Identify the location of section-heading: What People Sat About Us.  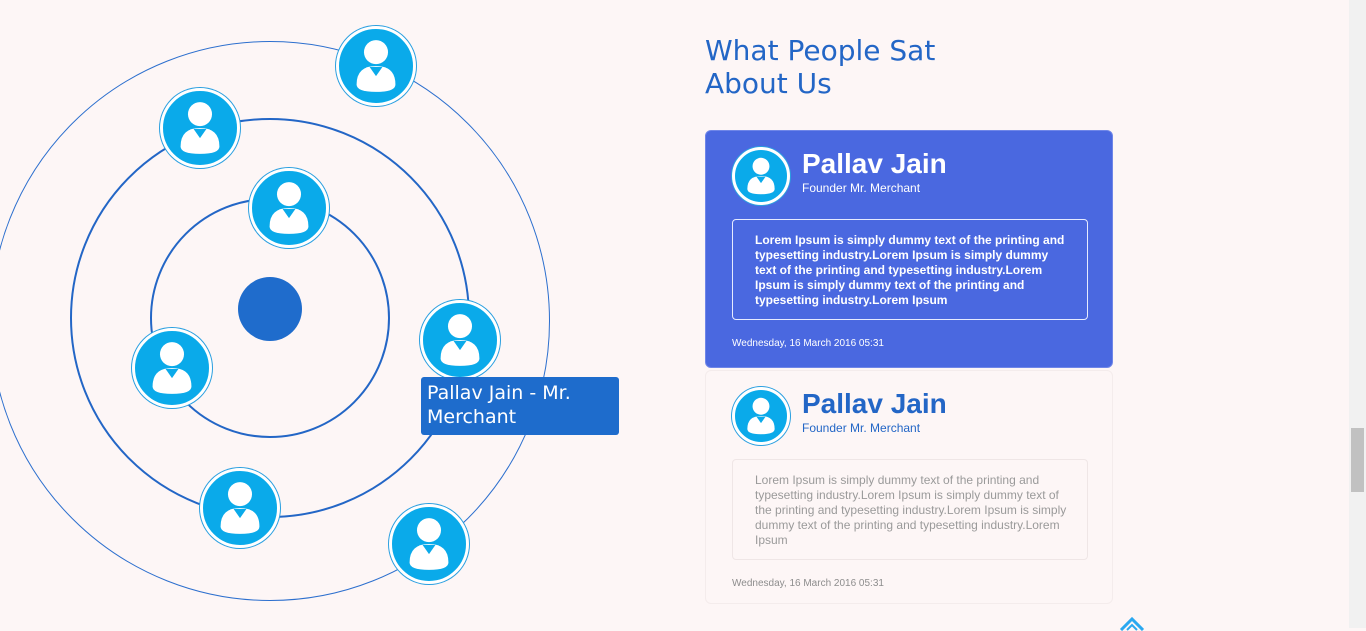
(855, 67).